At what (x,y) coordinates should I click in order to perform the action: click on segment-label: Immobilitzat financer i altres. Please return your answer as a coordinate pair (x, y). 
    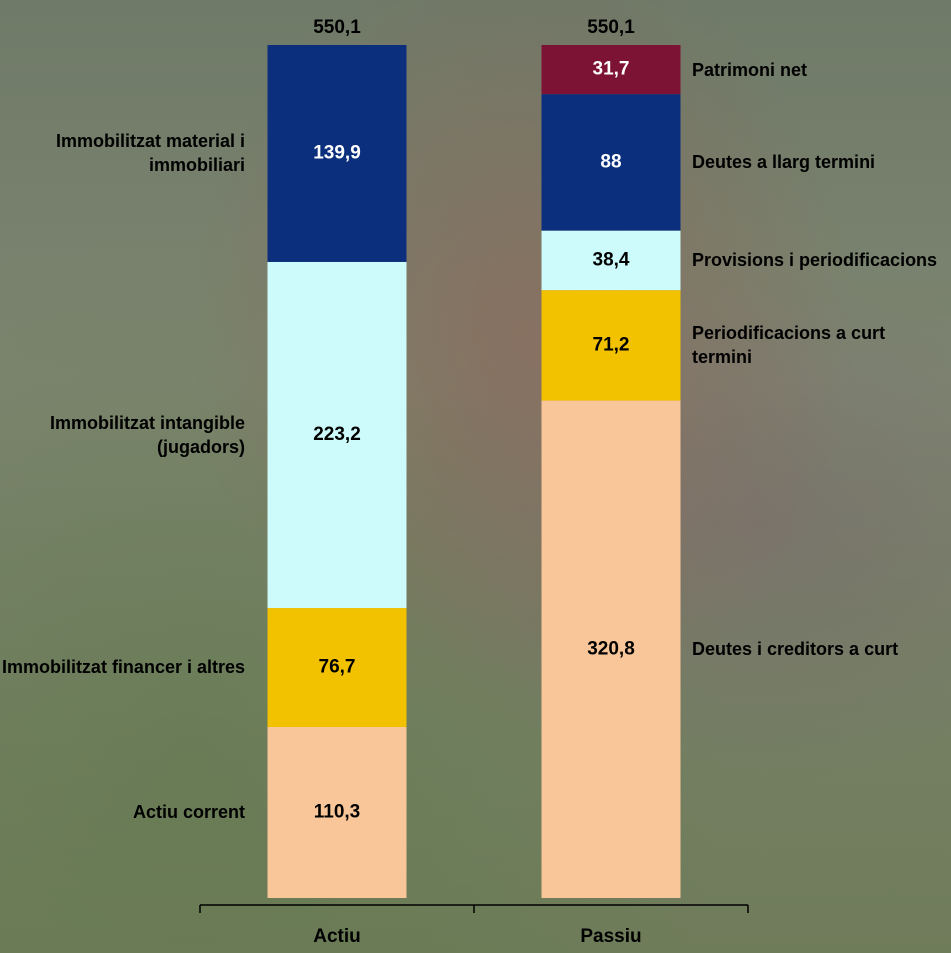
    Looking at the image, I should click on (122, 667).